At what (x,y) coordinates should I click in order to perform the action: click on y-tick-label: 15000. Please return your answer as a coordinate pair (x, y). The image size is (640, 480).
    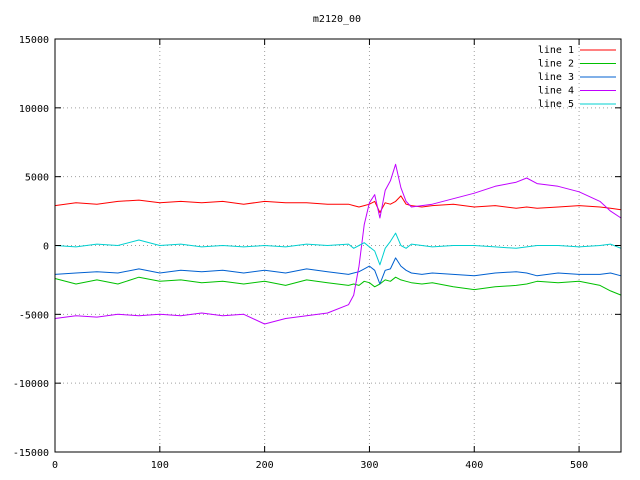
    Looking at the image, I should click on (34, 40).